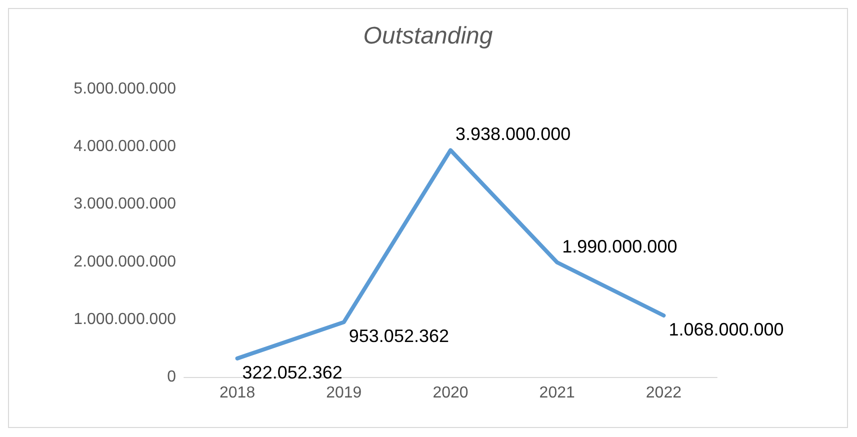 The image size is (857, 437). What do you see at coordinates (450, 393) in the screenshot?
I see `x-tick-label: 2020` at bounding box center [450, 393].